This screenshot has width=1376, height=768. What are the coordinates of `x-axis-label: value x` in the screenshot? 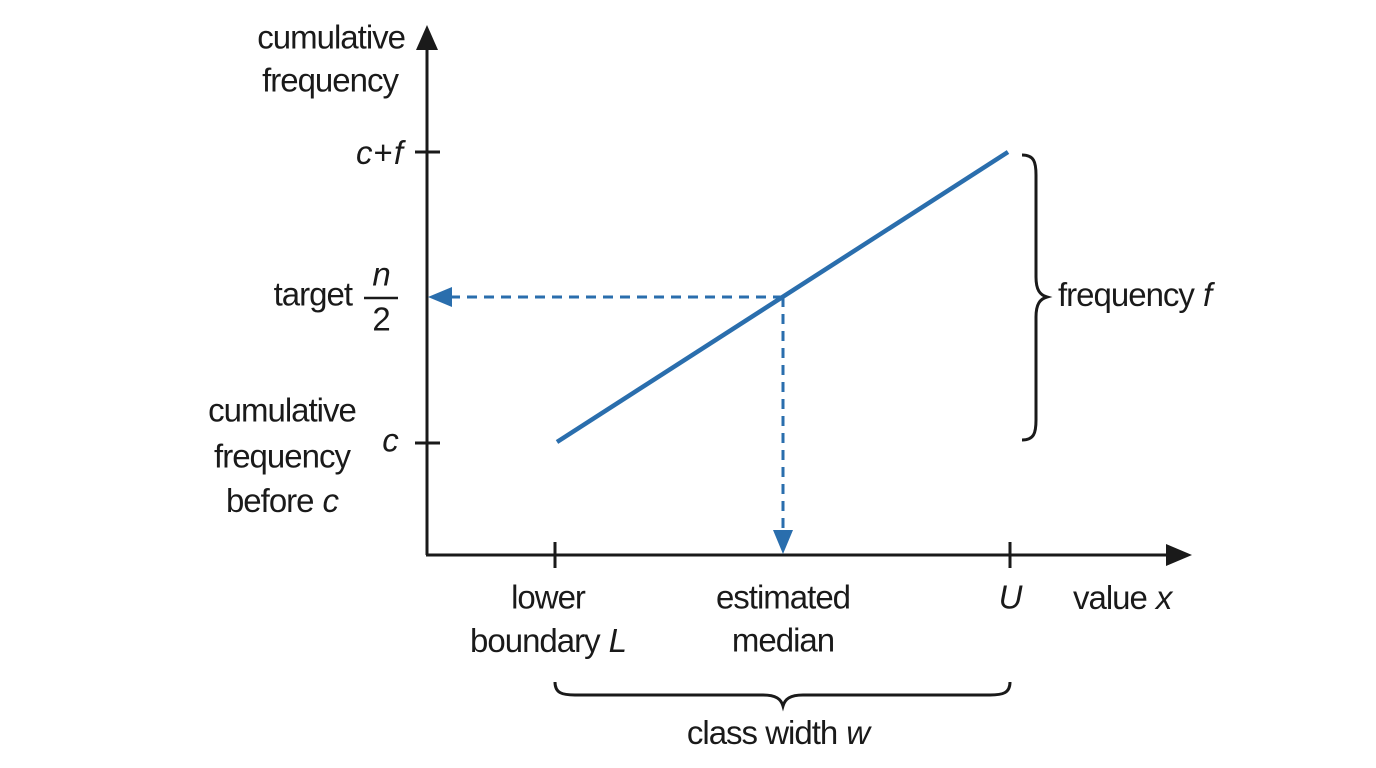 It's located at (1123, 597).